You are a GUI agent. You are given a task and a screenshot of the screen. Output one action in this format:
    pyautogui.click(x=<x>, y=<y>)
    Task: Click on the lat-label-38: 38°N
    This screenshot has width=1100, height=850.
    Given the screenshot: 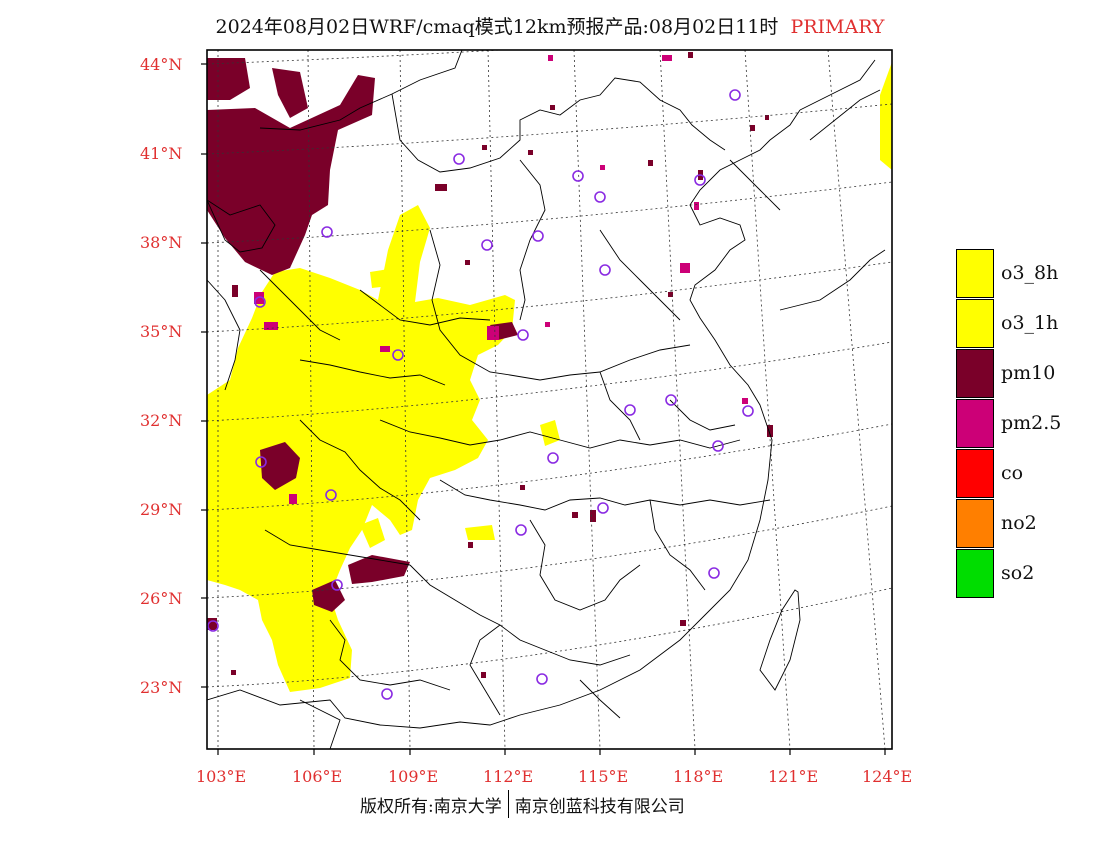 What is the action you would take?
    pyautogui.click(x=161, y=242)
    